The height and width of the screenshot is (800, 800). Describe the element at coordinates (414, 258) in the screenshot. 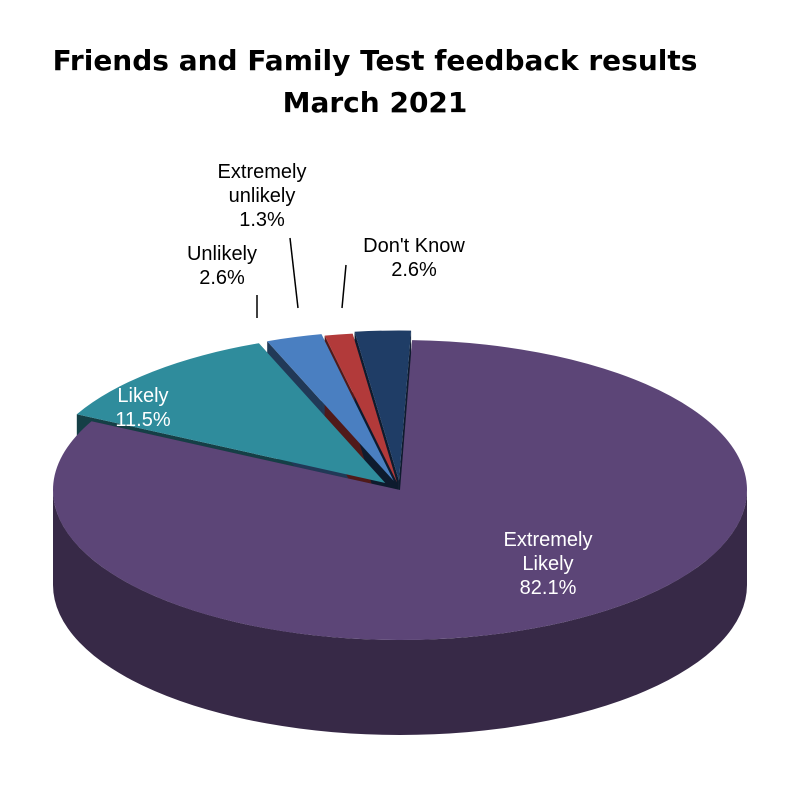

I see `data-label-don-t-know: Don't Know 2.6%` at that location.